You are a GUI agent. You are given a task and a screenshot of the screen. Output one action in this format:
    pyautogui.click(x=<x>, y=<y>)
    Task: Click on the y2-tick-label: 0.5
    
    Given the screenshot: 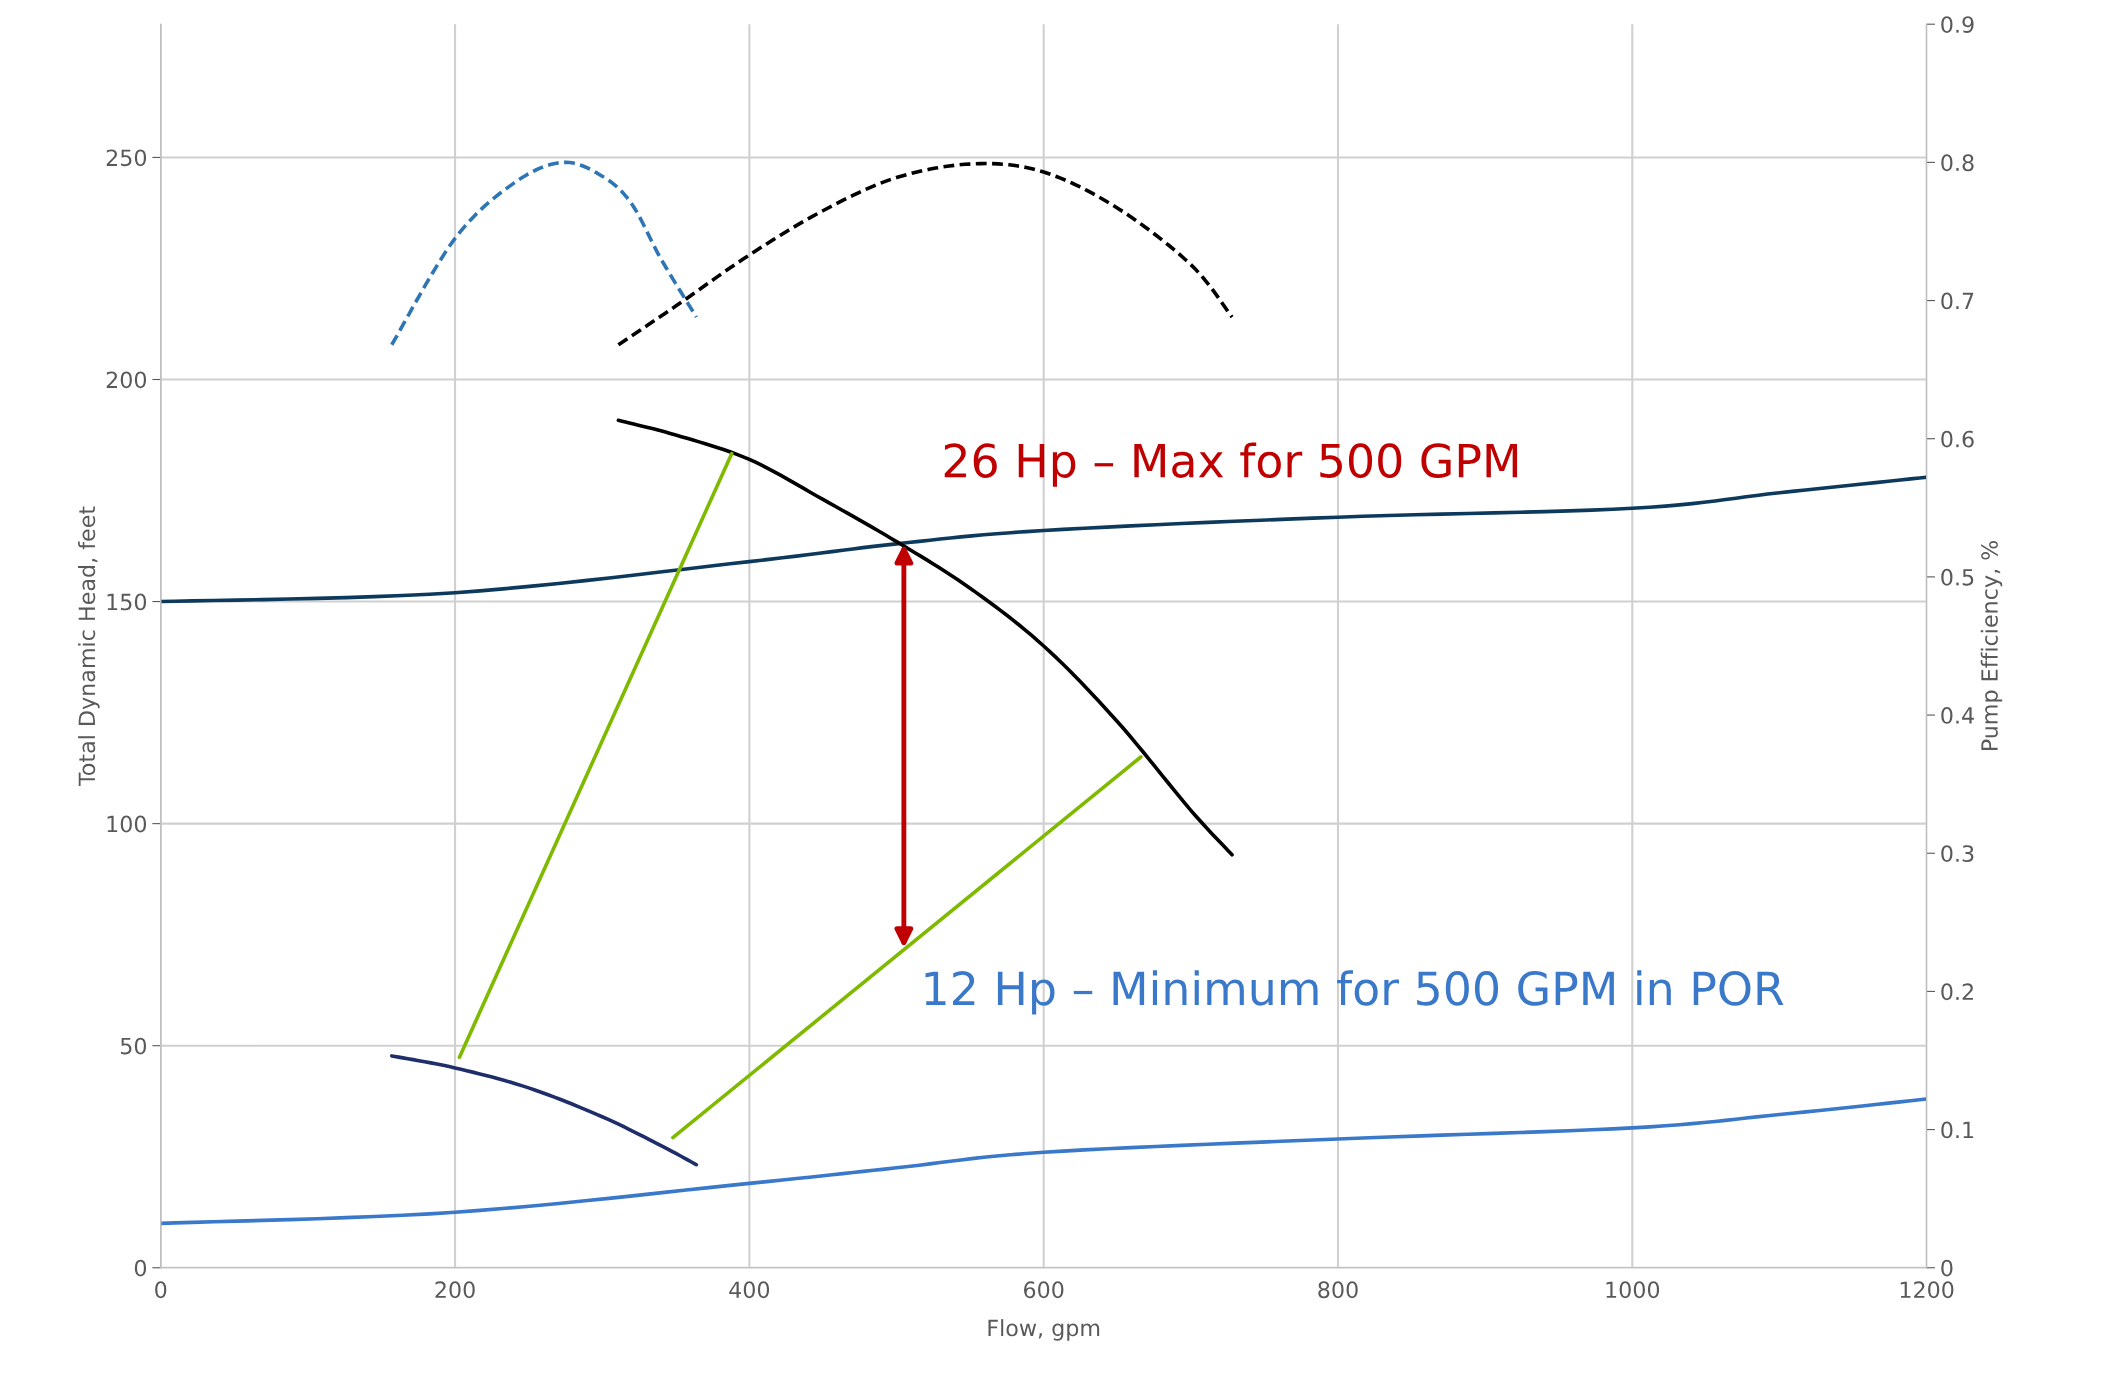 What is the action you would take?
    pyautogui.click(x=1957, y=577)
    